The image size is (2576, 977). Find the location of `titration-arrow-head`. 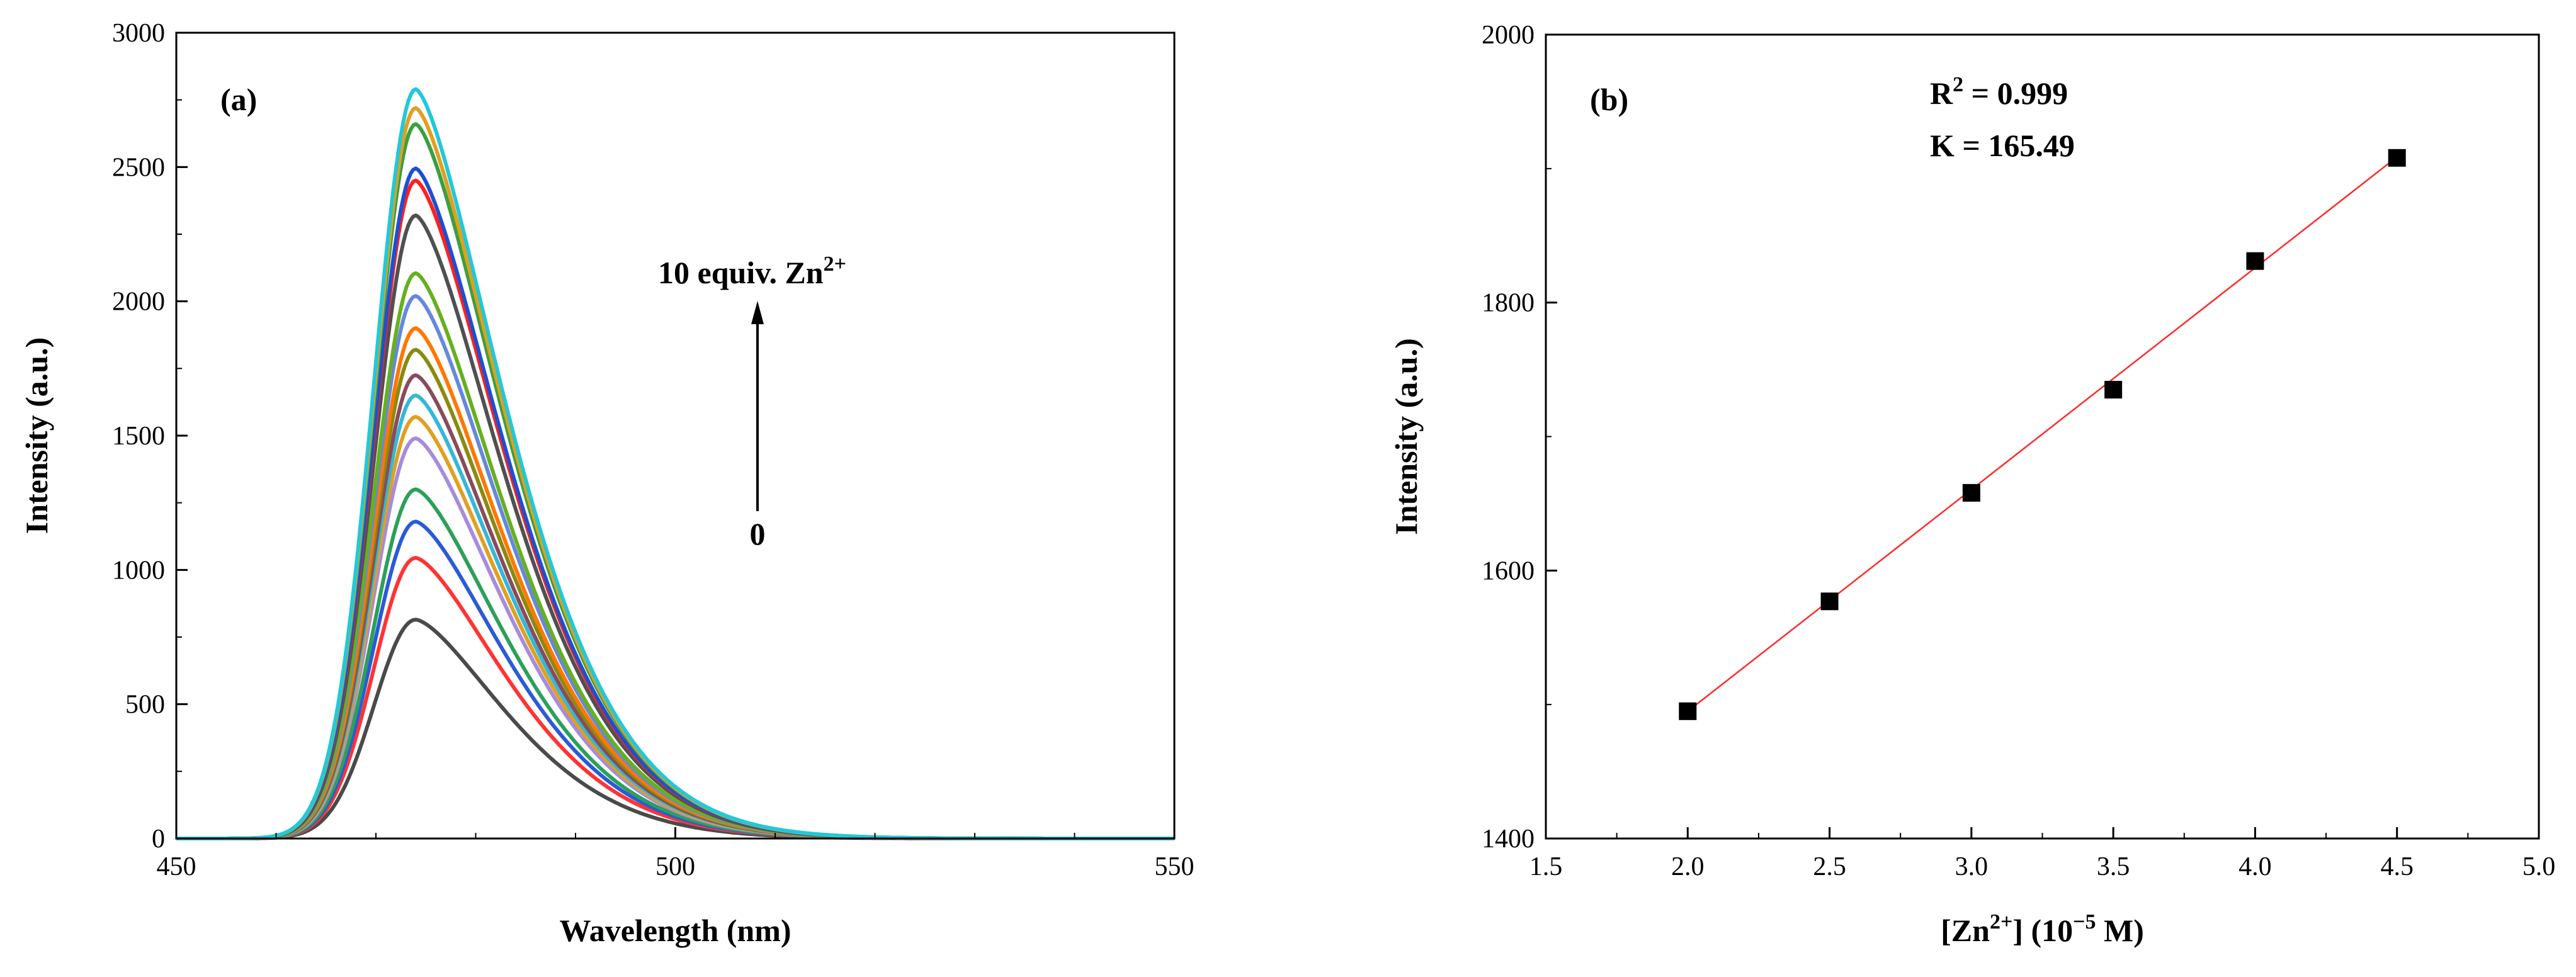

titration-arrow-head is located at coordinates (757, 312).